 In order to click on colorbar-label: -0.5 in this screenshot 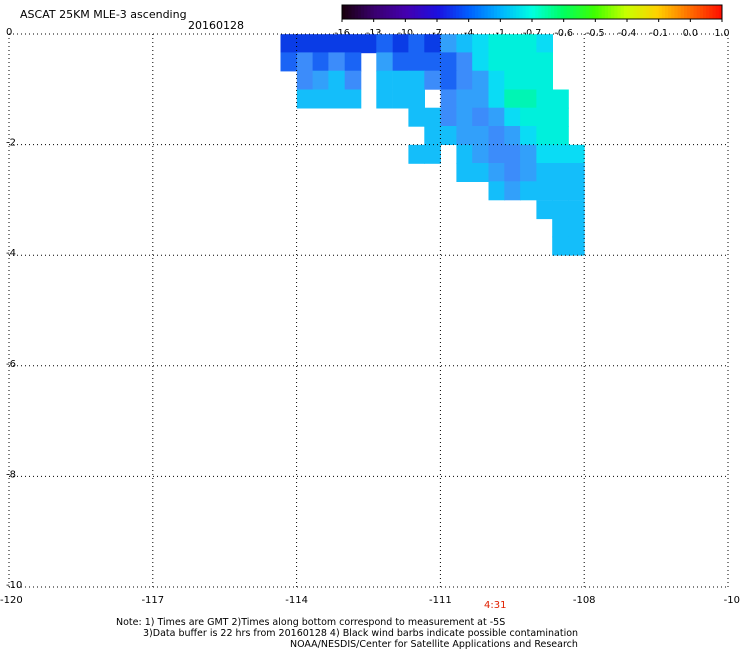, I will do `click(595, 33)`.